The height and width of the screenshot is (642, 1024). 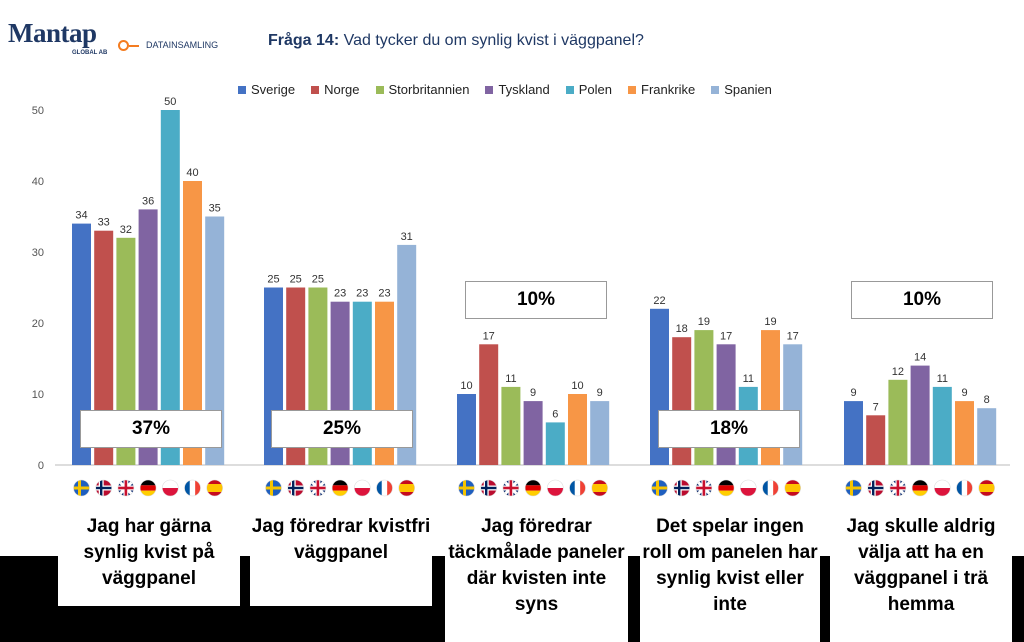 I want to click on data-label: 36, so click(x=148, y=201).